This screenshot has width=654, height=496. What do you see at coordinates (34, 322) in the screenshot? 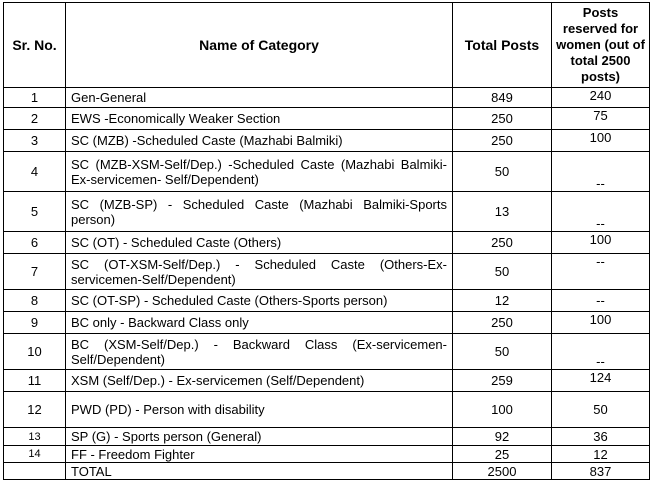
I see `sr-cell: 9` at bounding box center [34, 322].